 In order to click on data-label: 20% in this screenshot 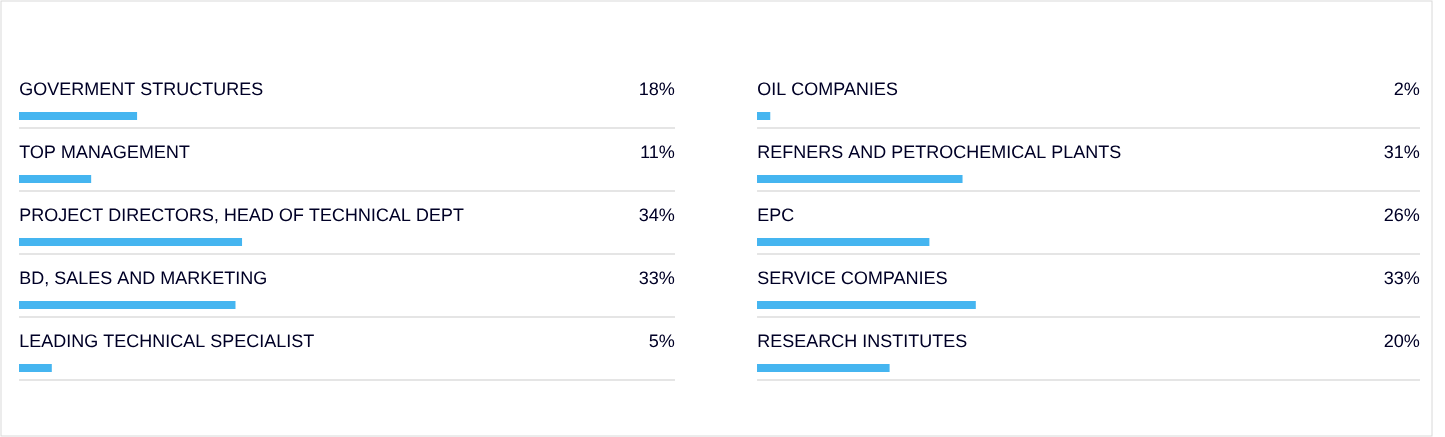, I will do `click(1402, 341)`.